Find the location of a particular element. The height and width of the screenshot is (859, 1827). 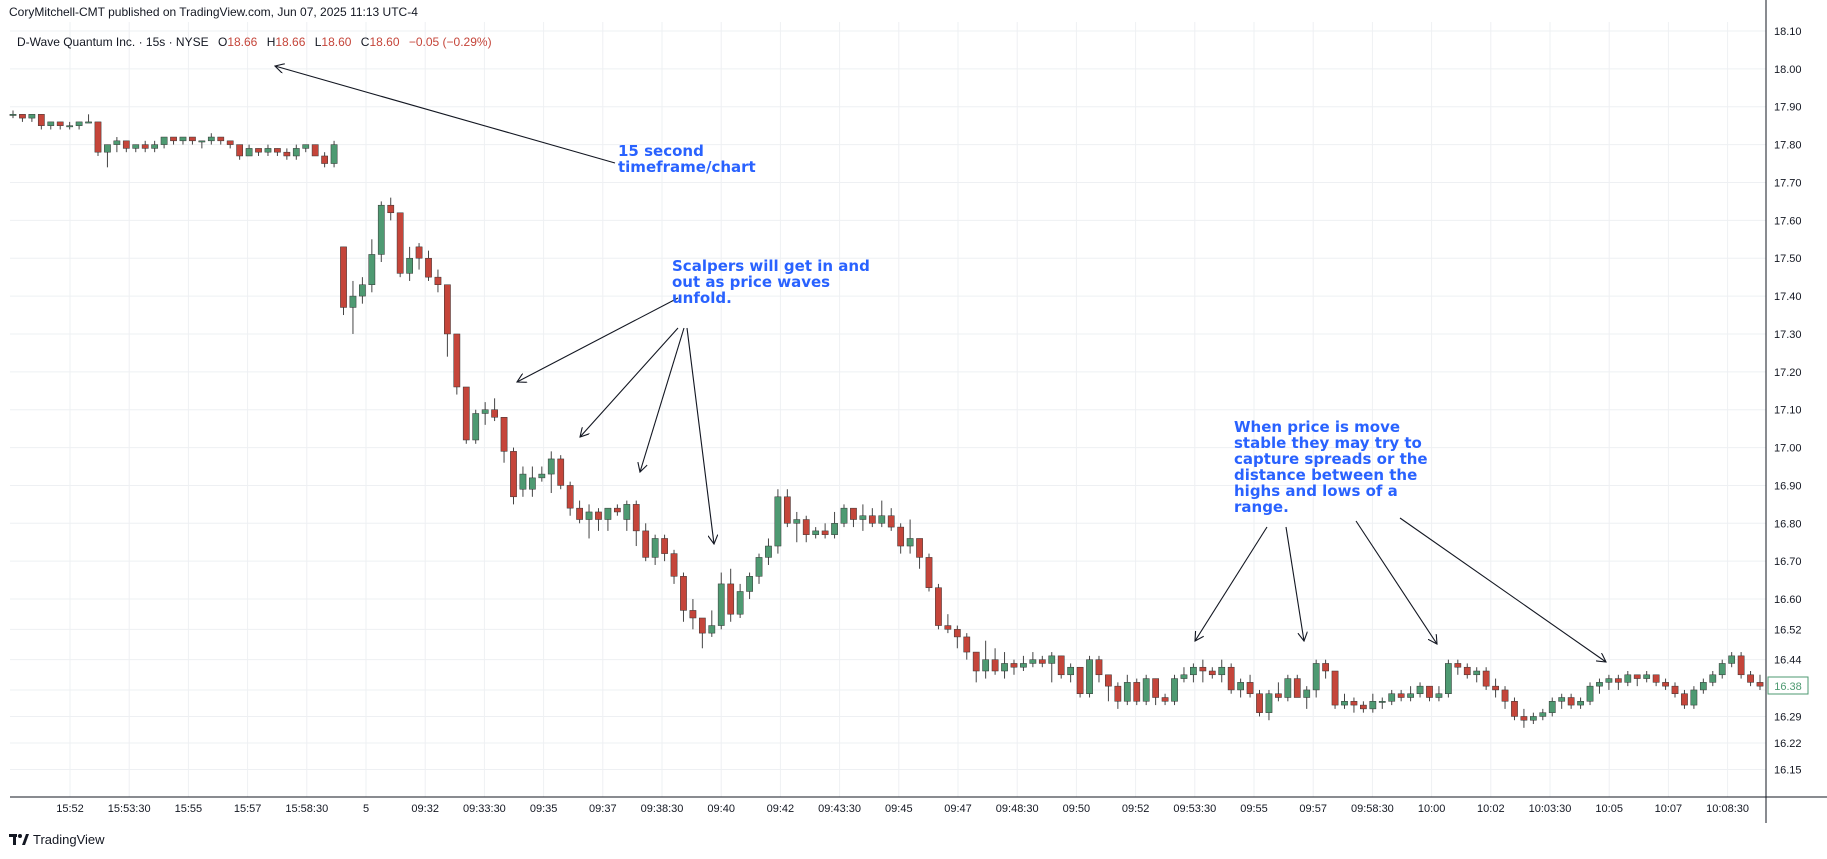

y-tick-label: 17.80 is located at coordinates (1788, 146).